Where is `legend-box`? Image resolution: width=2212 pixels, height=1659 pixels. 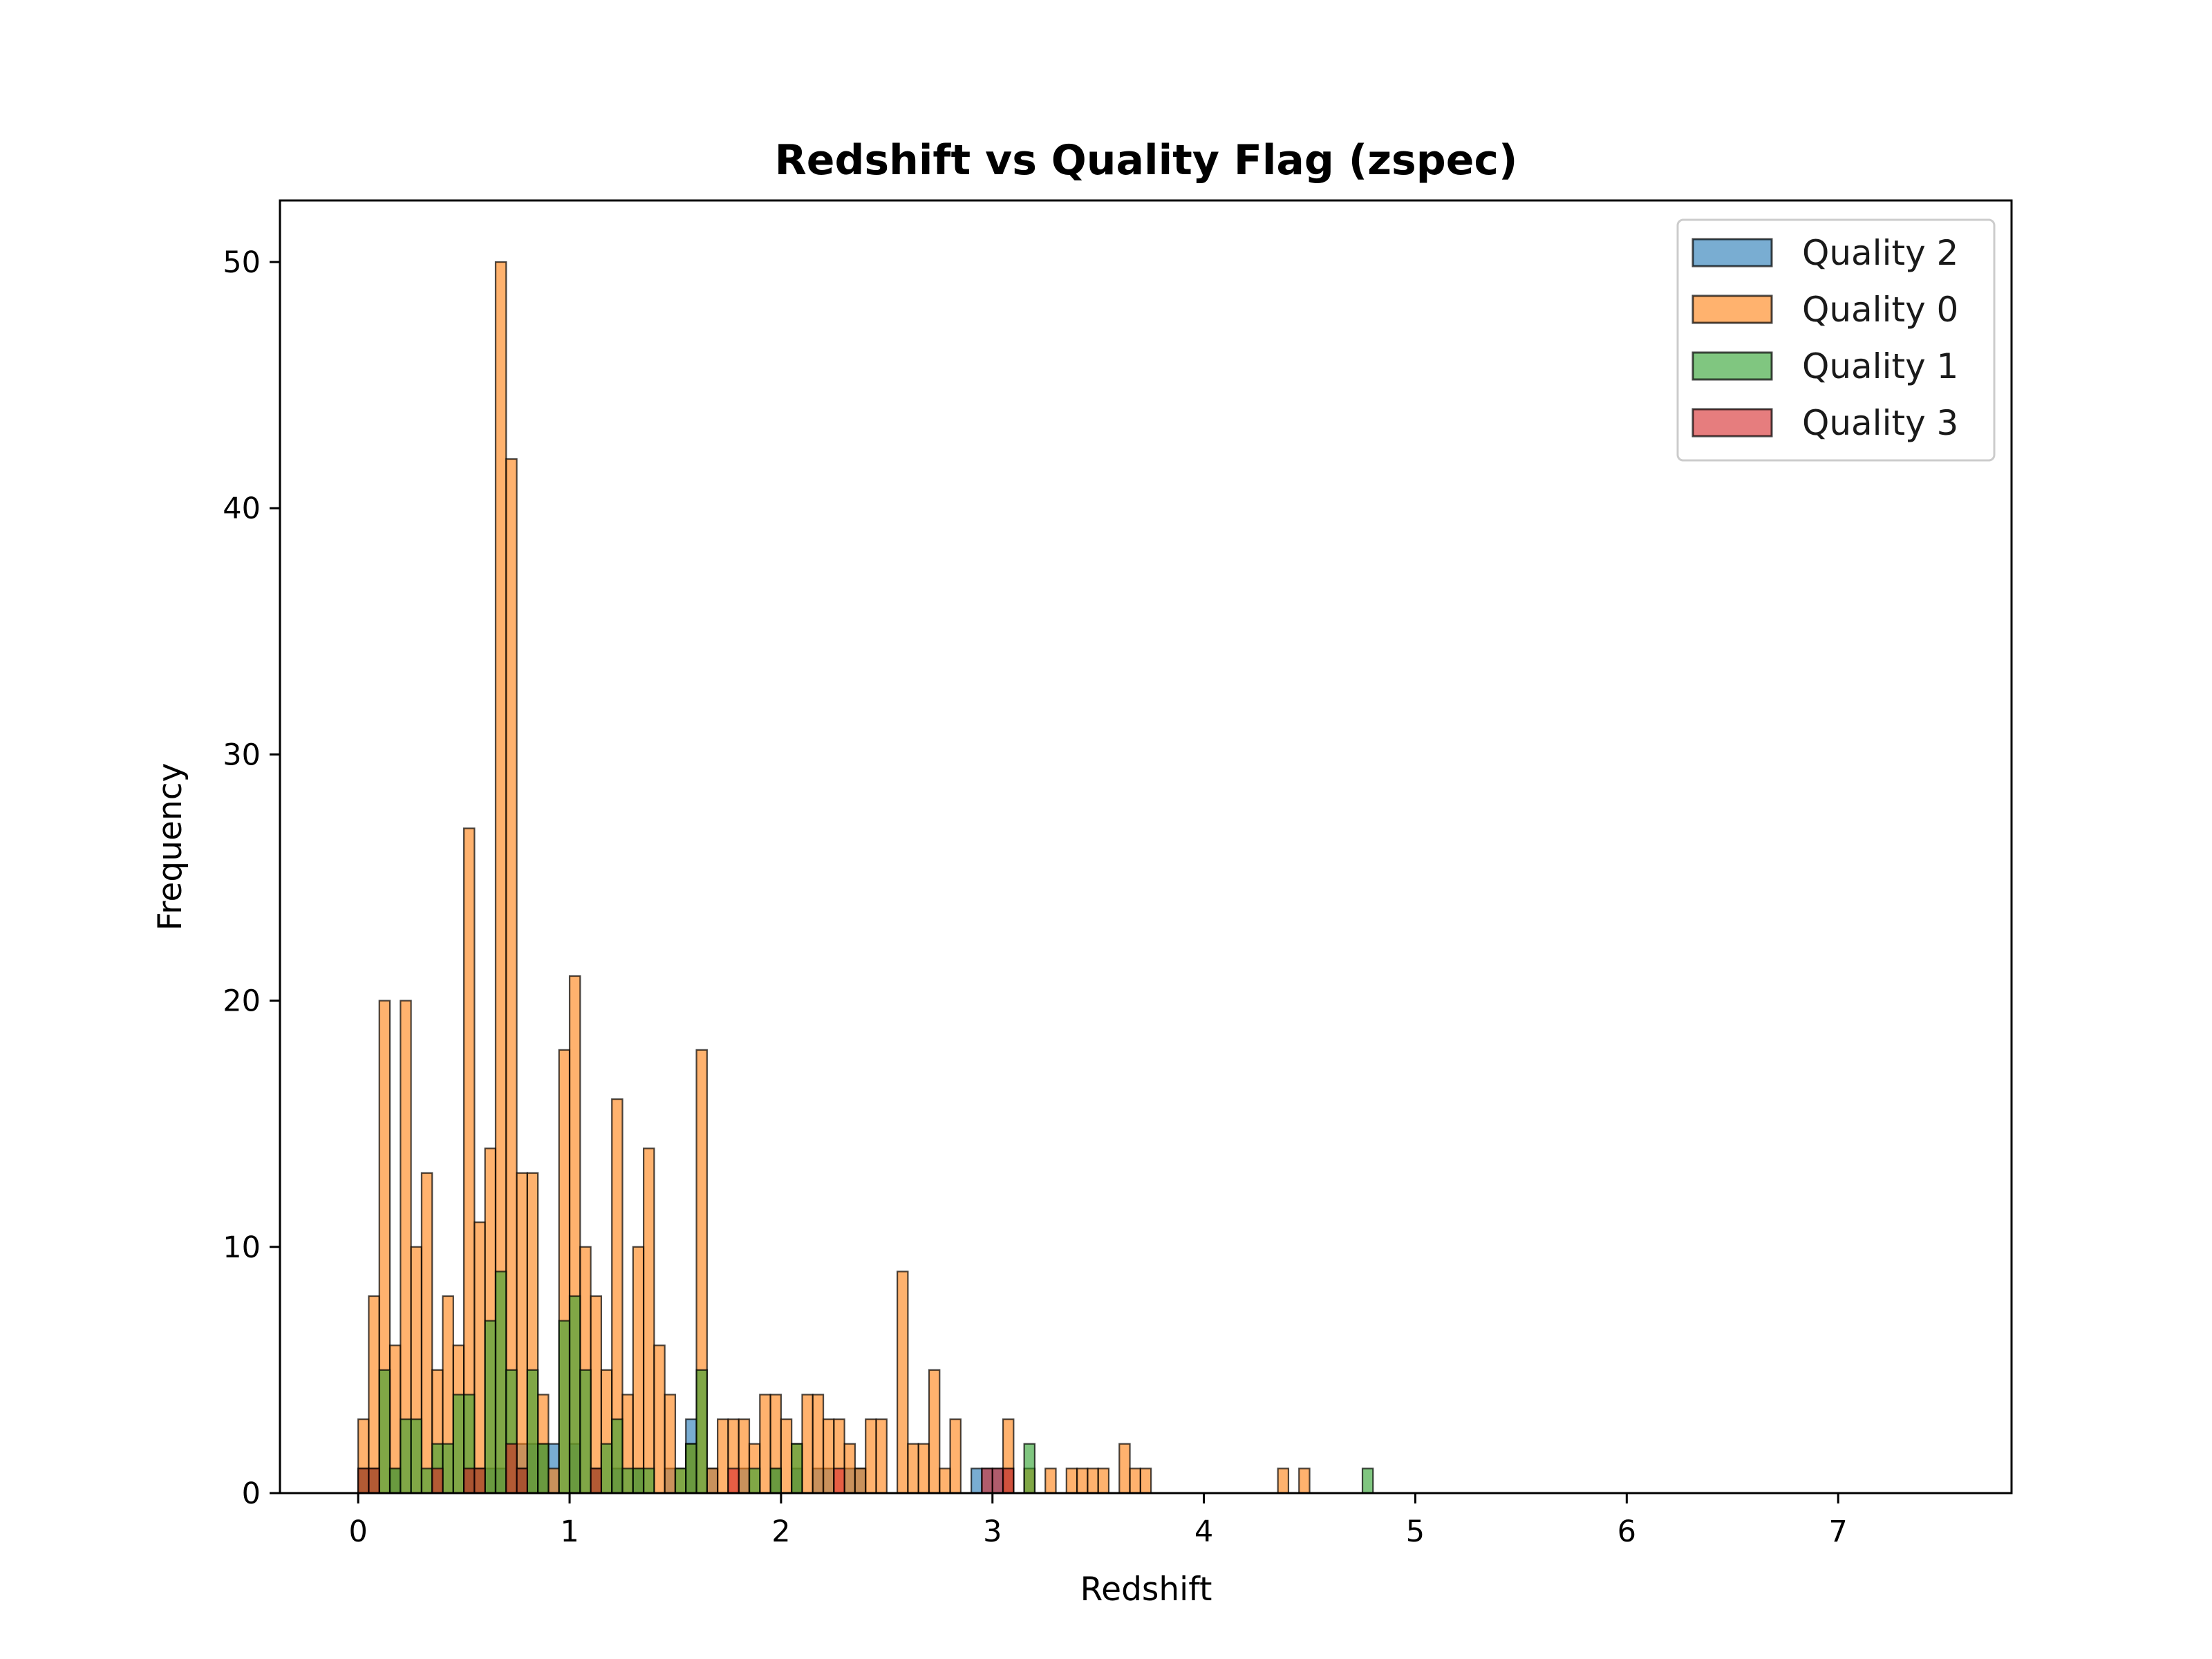 legend-box is located at coordinates (1836, 340).